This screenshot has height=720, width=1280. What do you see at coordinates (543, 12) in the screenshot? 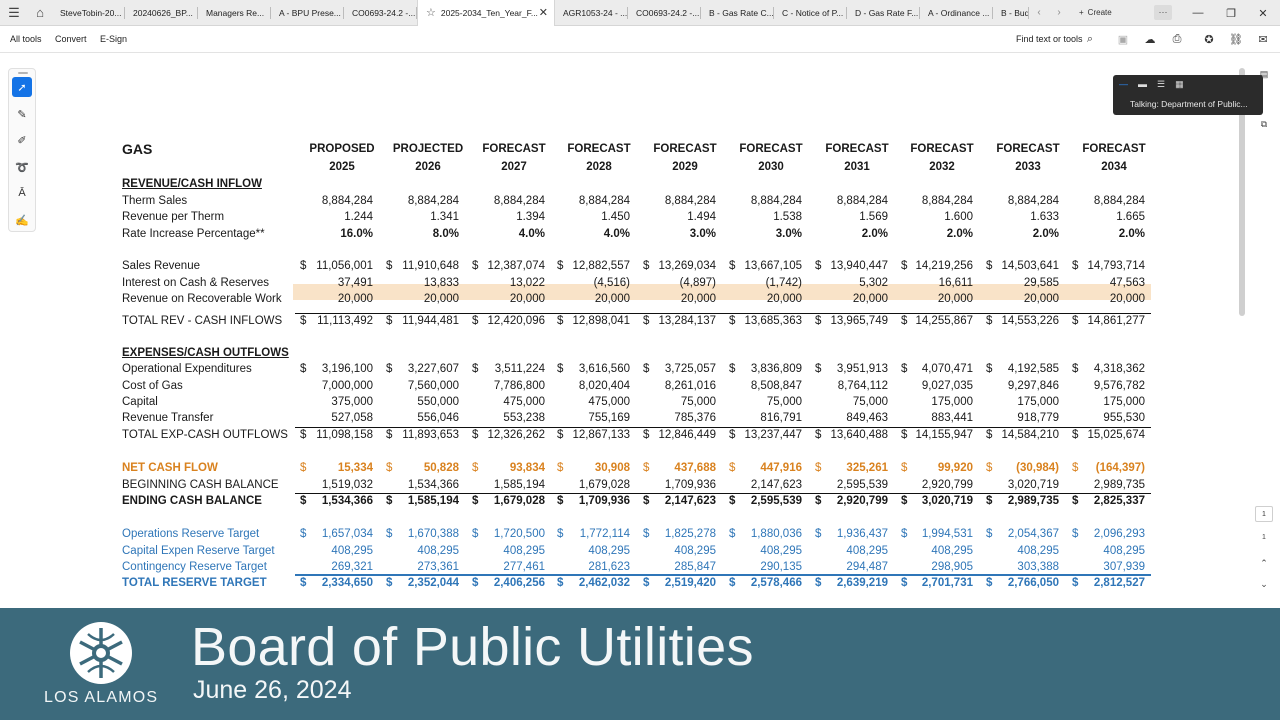
I see `close-tab-icon: ✕` at bounding box center [543, 12].